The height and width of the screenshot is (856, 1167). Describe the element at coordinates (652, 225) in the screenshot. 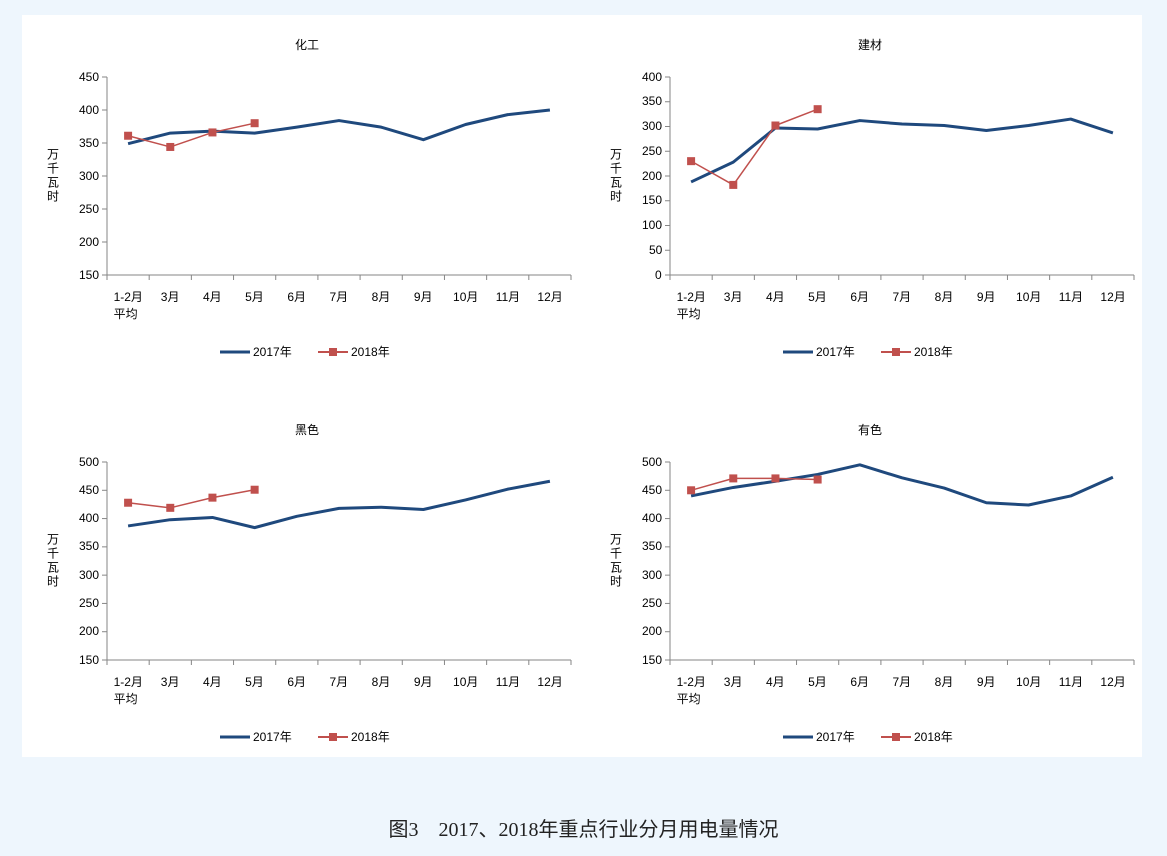

I see `y-tick-label: 100` at that location.